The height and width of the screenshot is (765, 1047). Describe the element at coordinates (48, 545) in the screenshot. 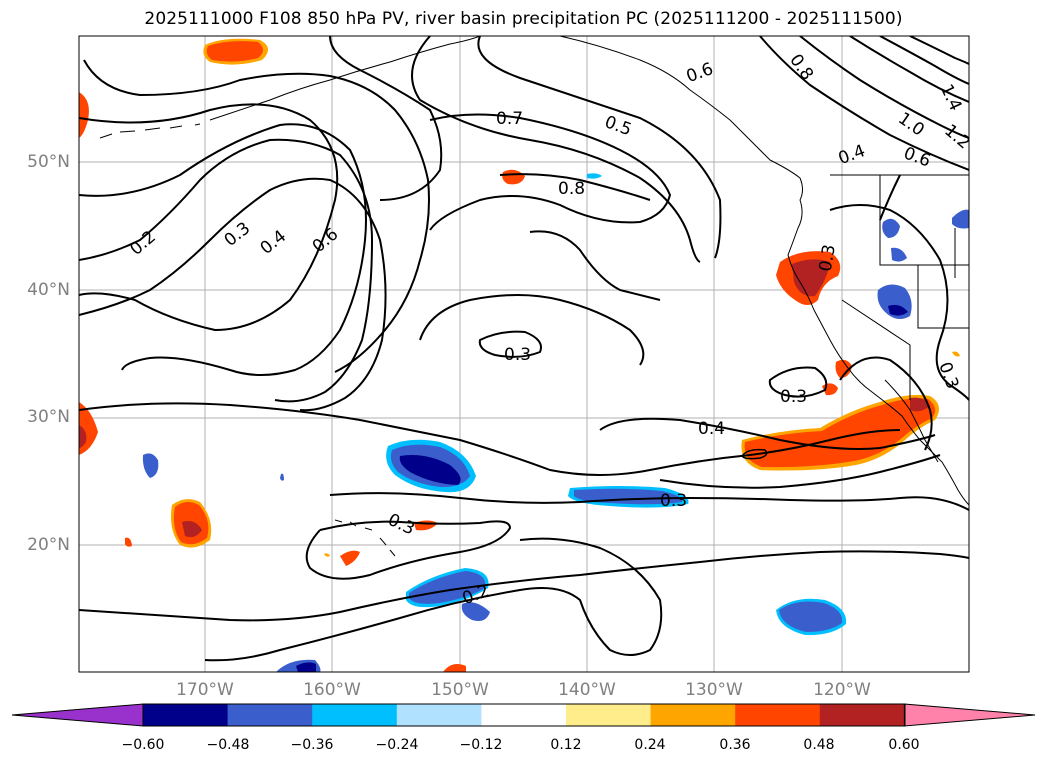

I see `lat-label-20n: 20°N` at that location.